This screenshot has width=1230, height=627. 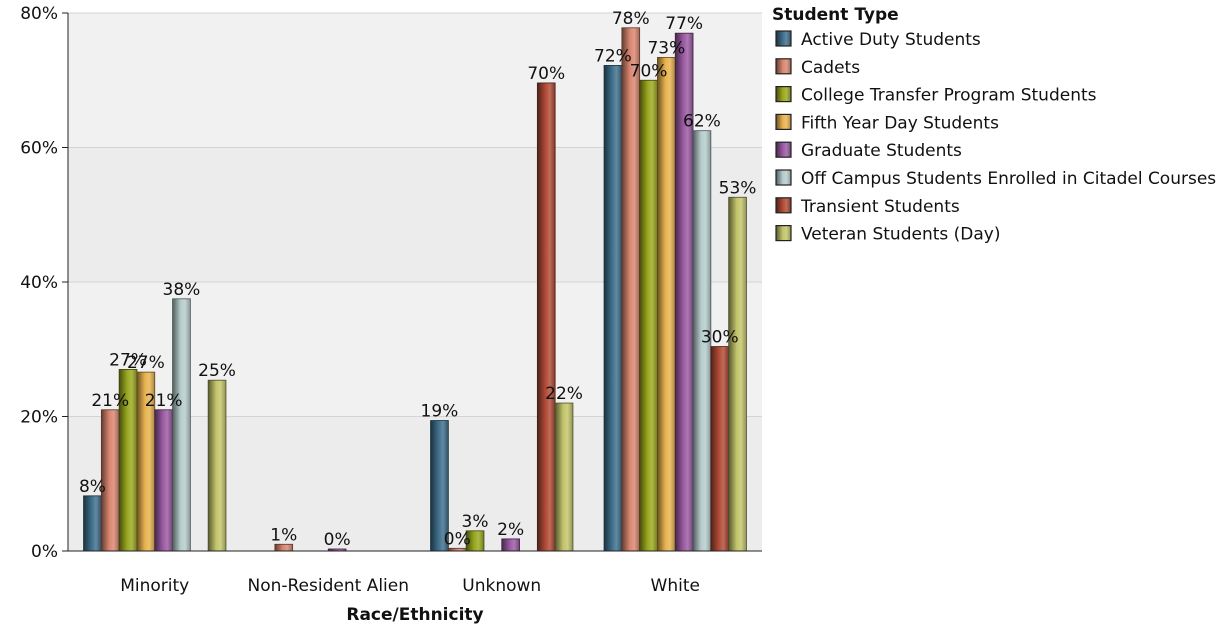 What do you see at coordinates (666, 304) in the screenshot?
I see `bar-fifth-year-day-students-white` at bounding box center [666, 304].